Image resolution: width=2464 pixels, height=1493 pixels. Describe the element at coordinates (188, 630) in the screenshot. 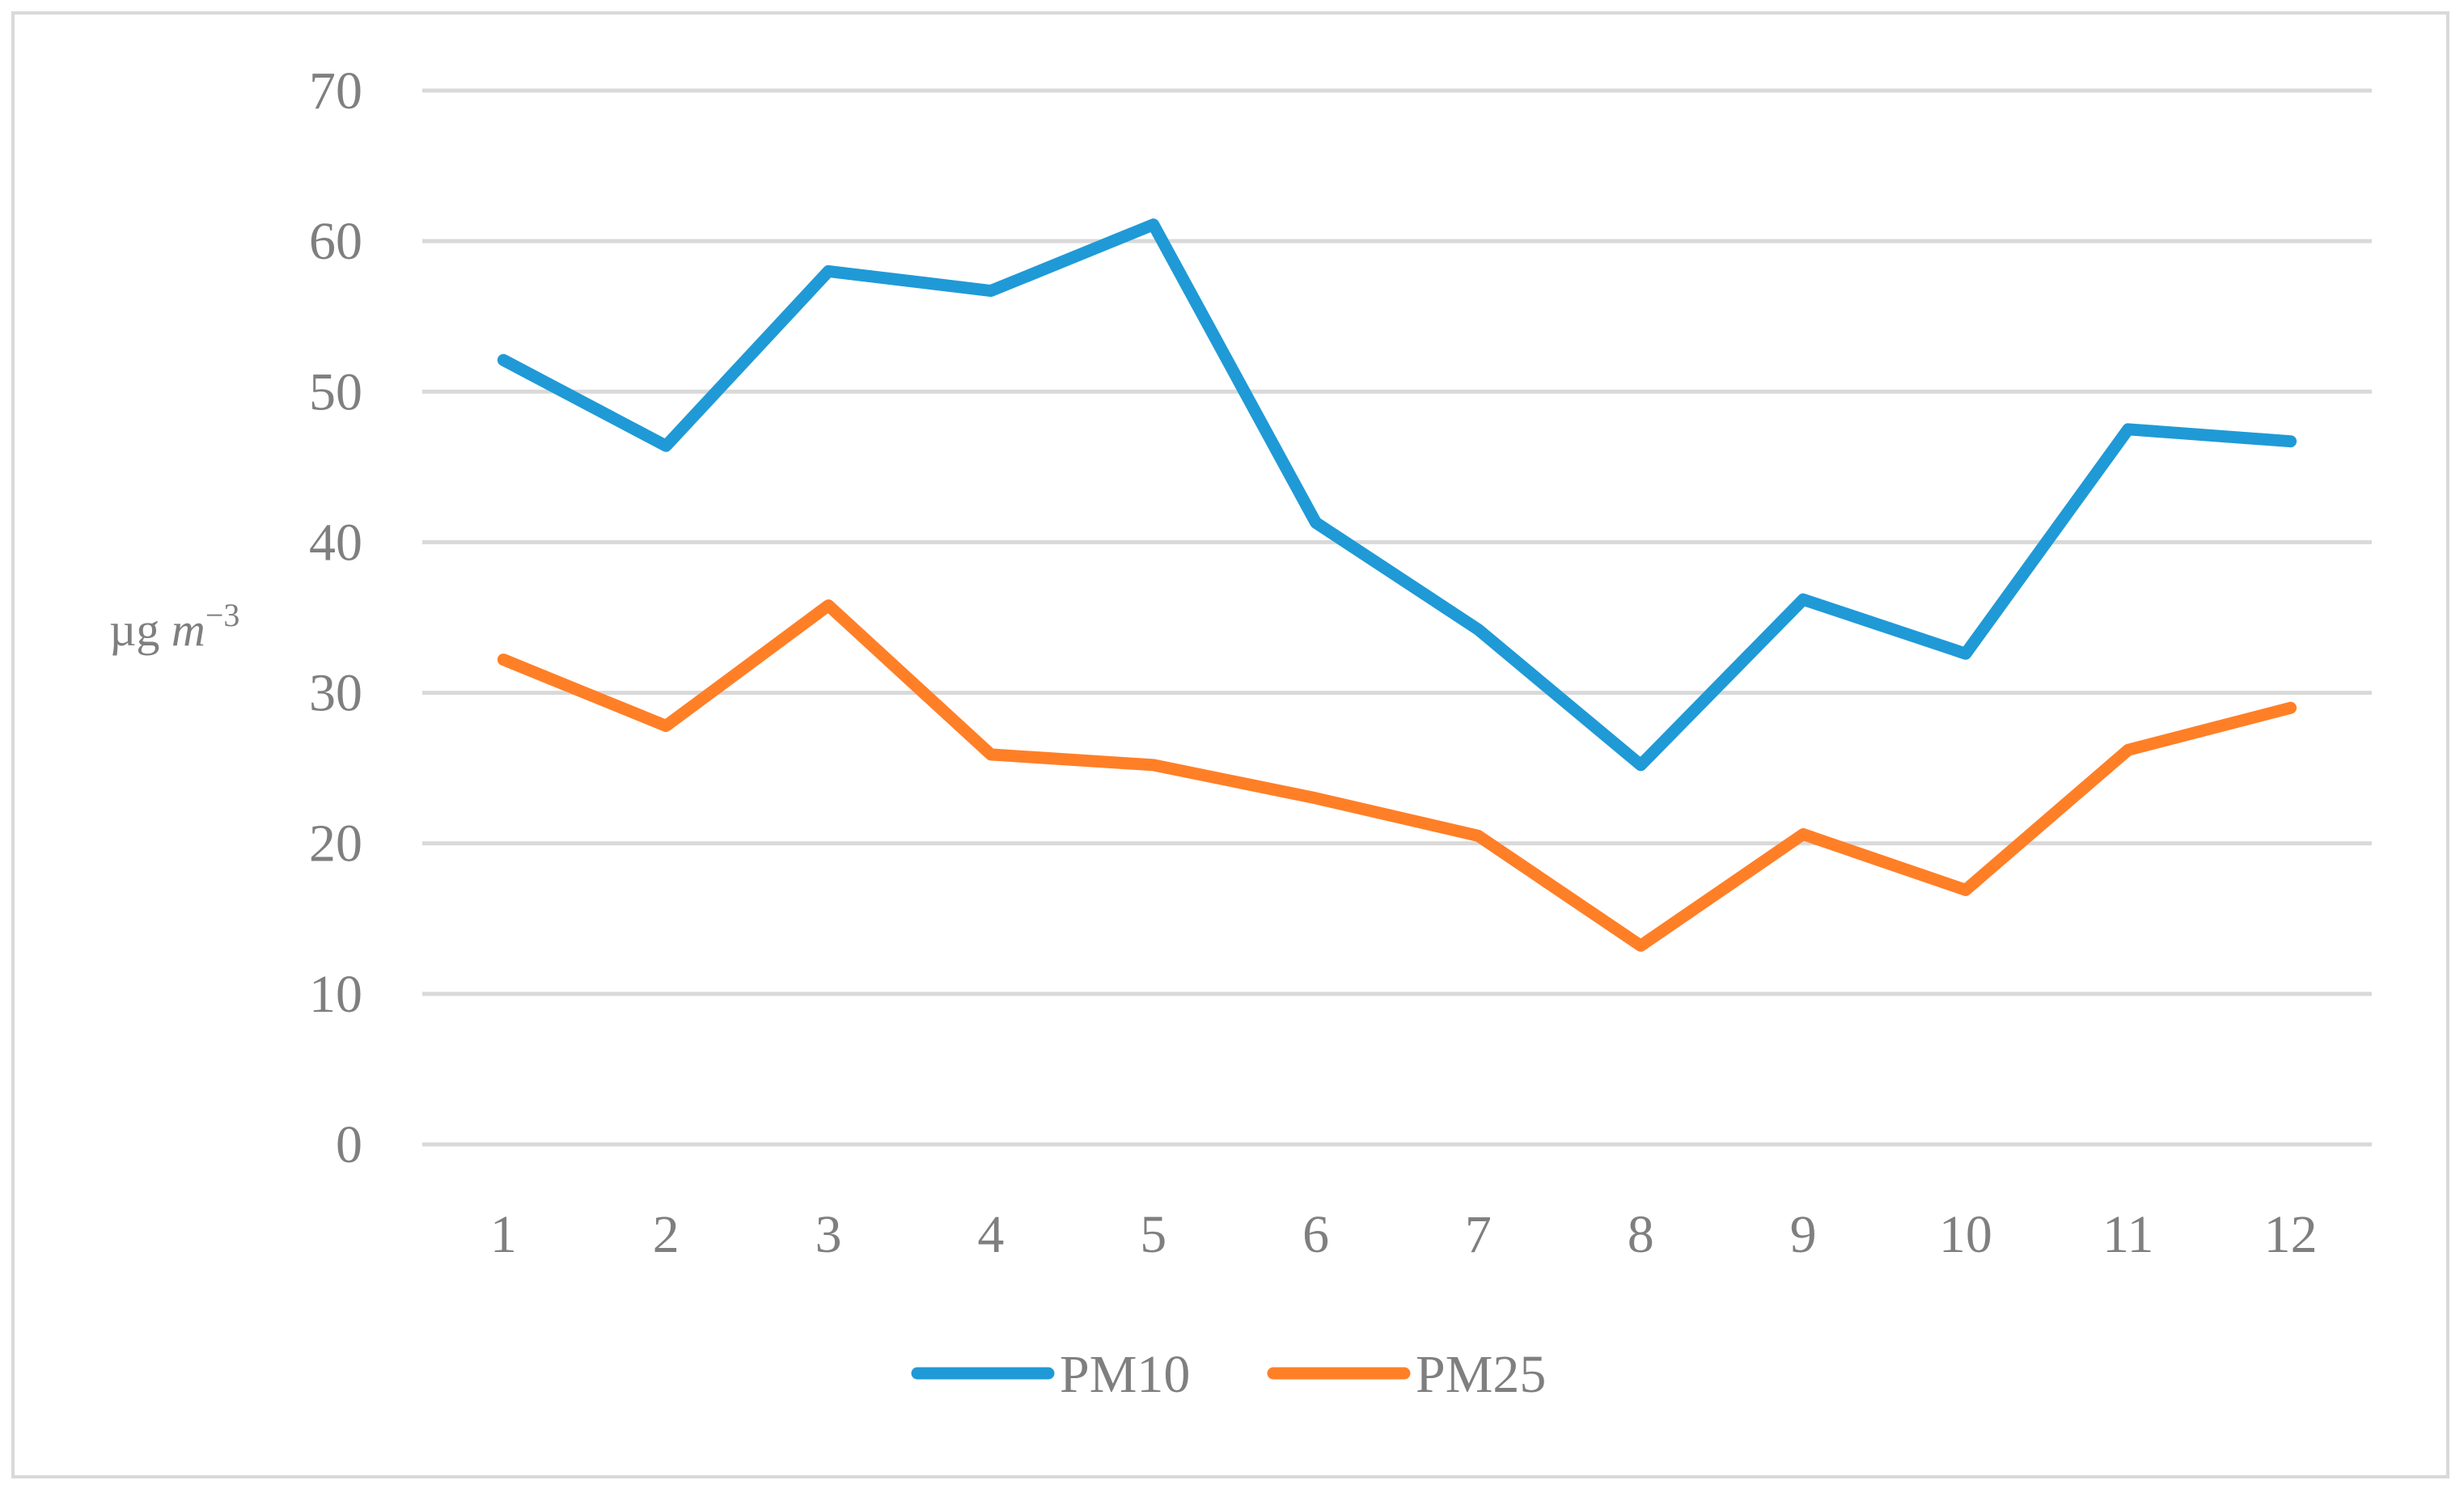

I see `y-axis-label-var: m` at that location.